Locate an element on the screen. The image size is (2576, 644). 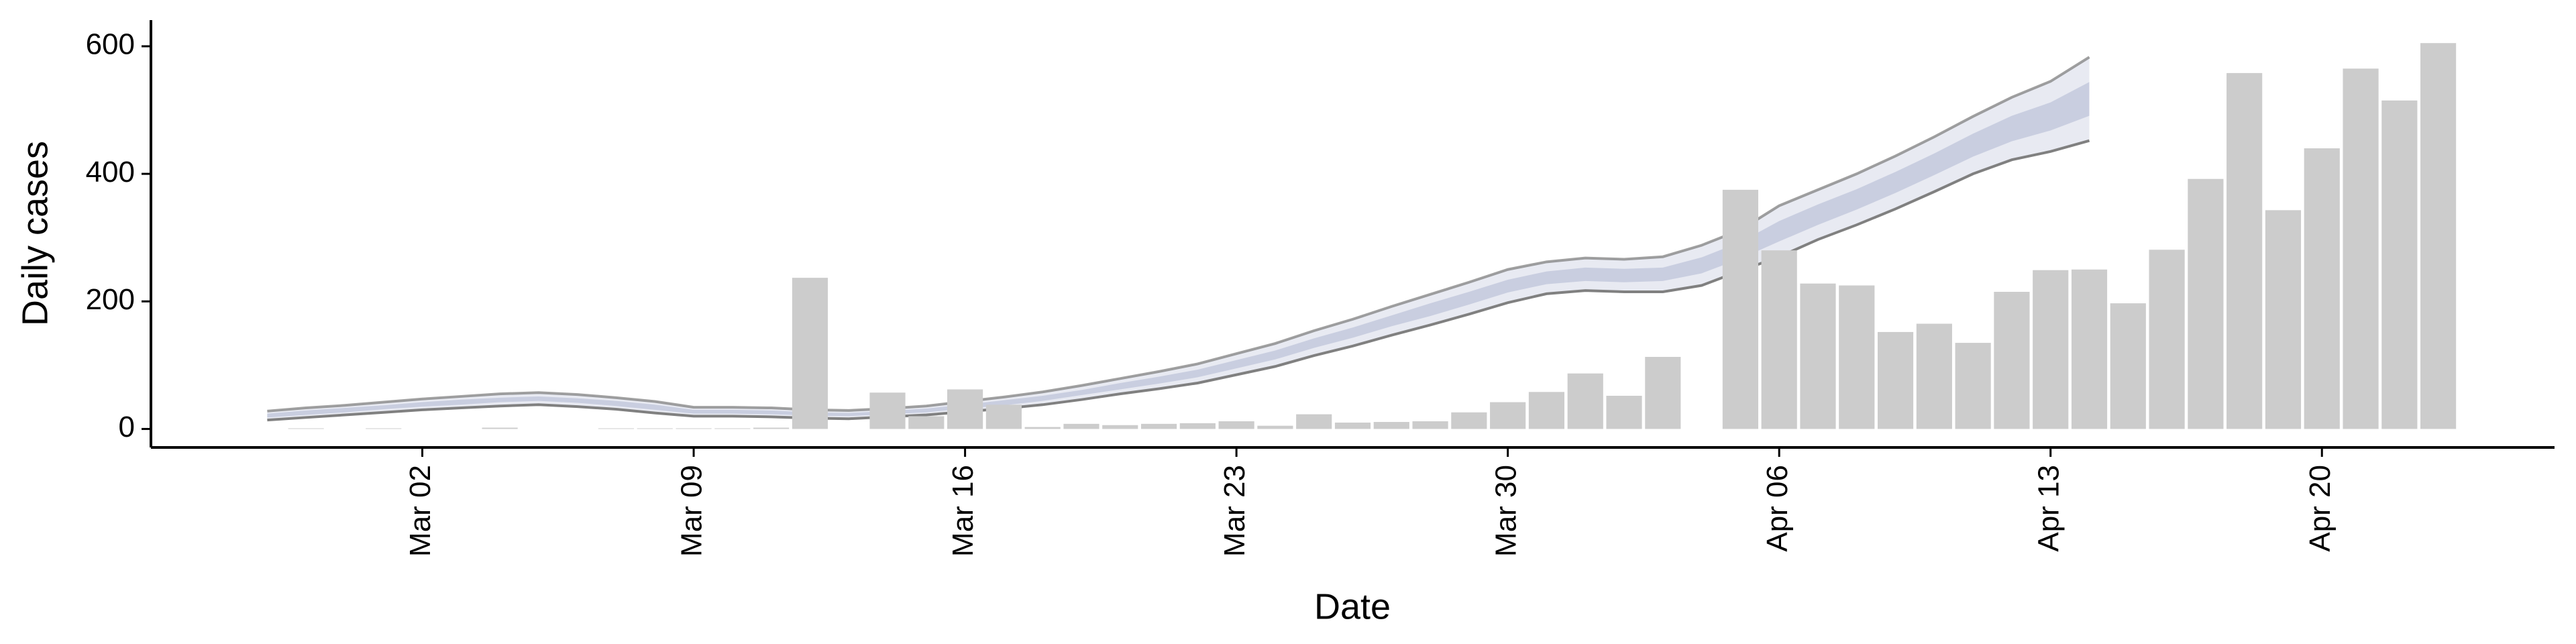
x-tick-label: Mar 30 is located at coordinates (1505, 511).